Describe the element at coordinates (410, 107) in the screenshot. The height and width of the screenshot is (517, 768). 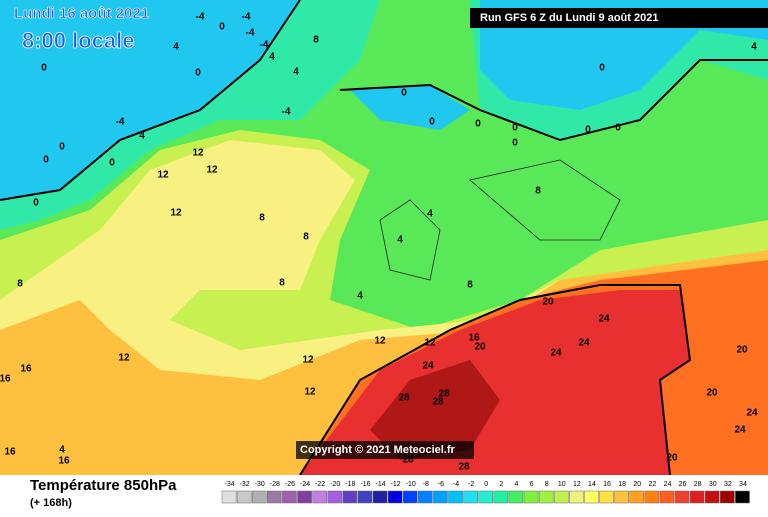
I see `cold-zone` at that location.